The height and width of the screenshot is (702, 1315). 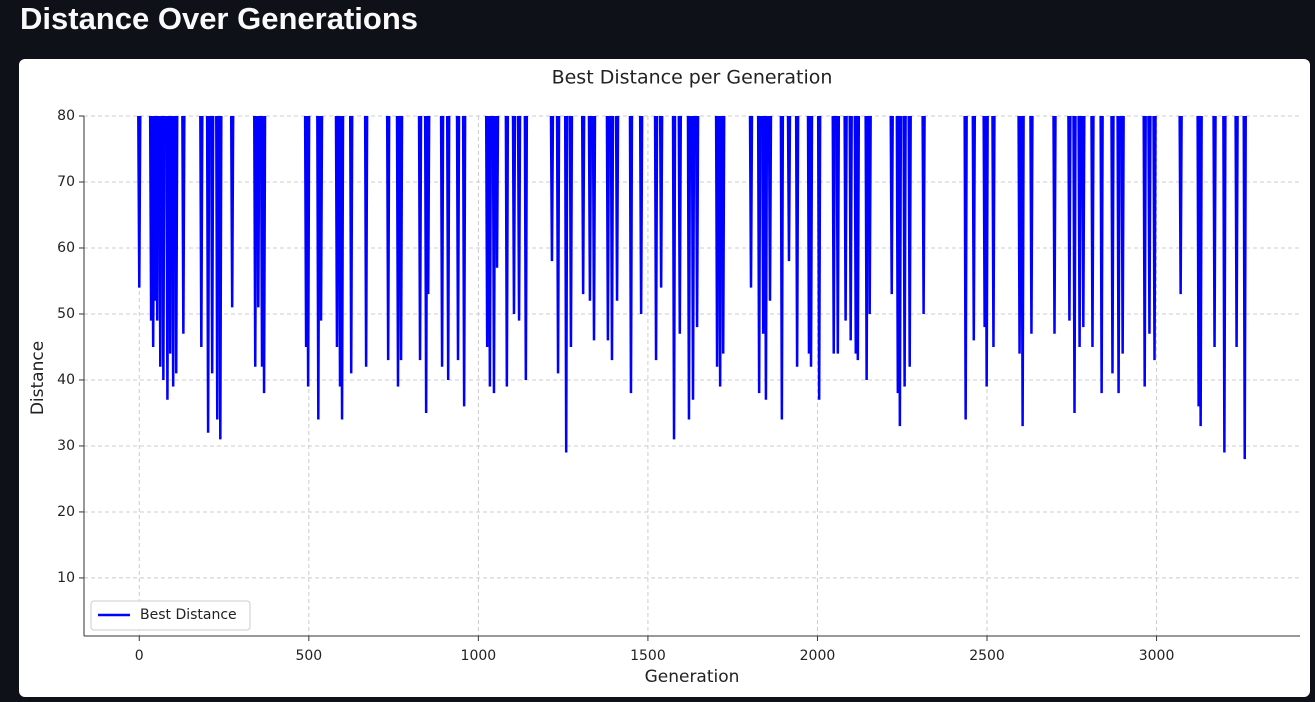 I want to click on y-tick-label: 10, so click(x=66, y=578).